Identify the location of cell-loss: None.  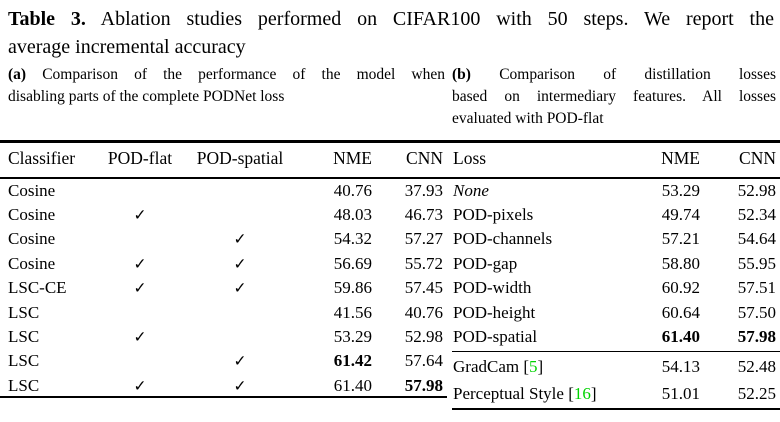
(471, 190).